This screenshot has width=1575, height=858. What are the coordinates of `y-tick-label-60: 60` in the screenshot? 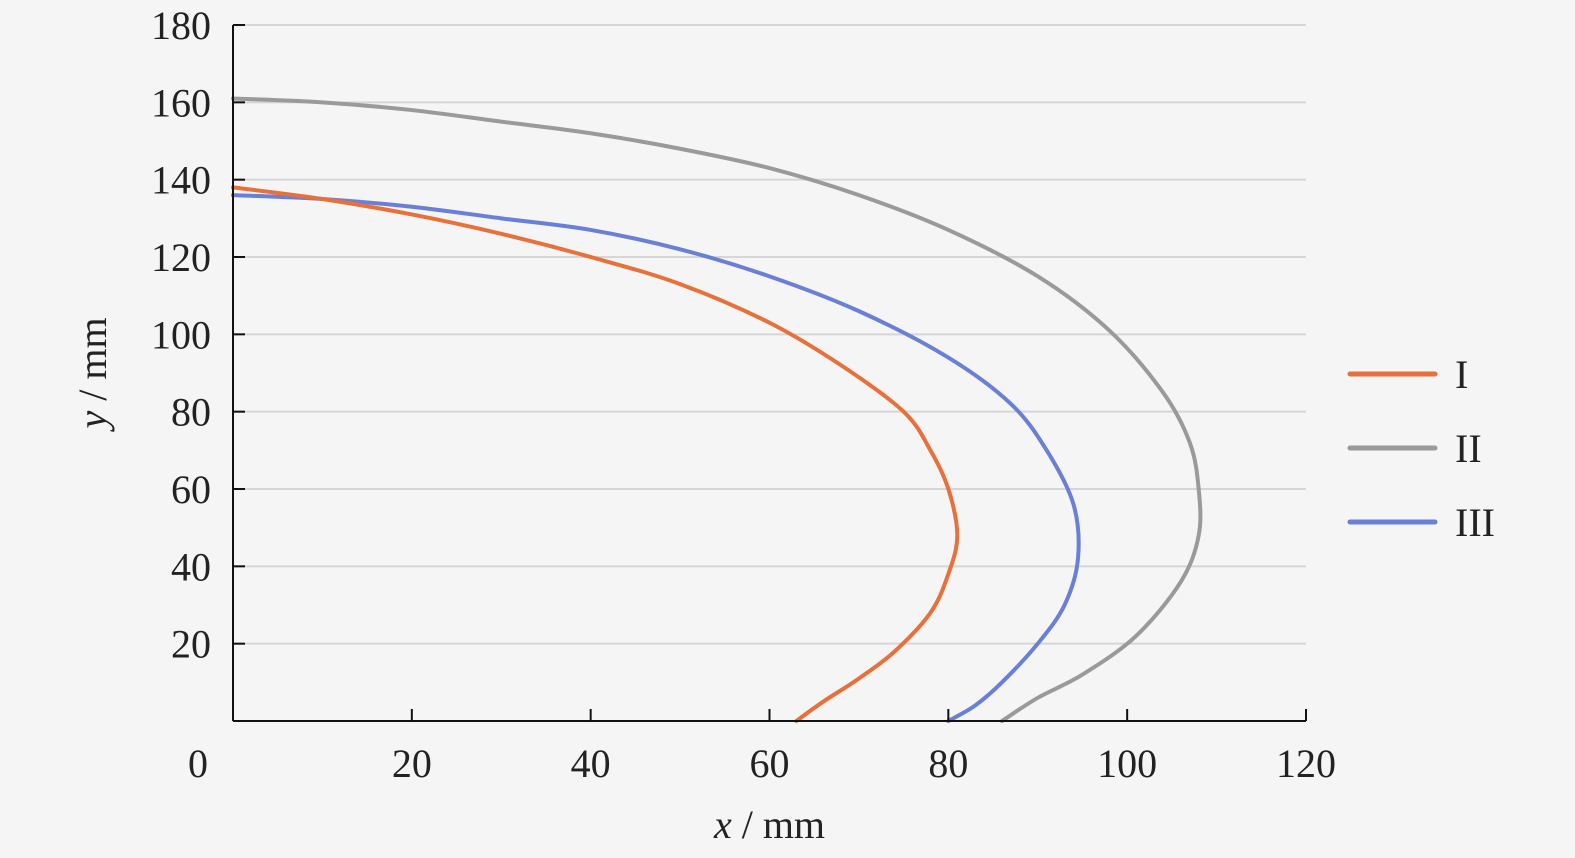 It's located at (191, 489).